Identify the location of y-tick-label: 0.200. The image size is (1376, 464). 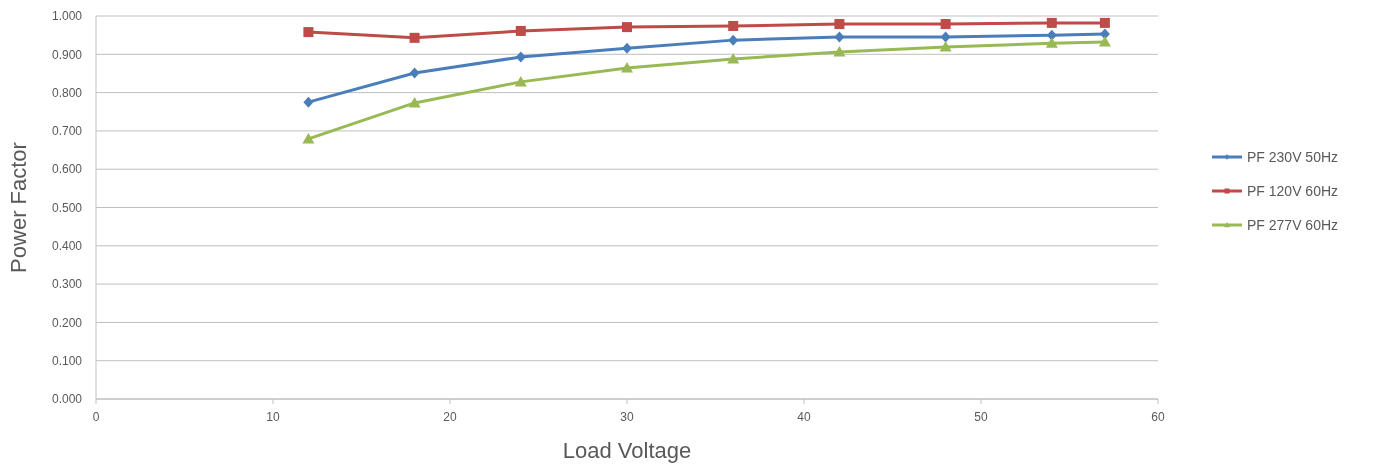
(67, 322).